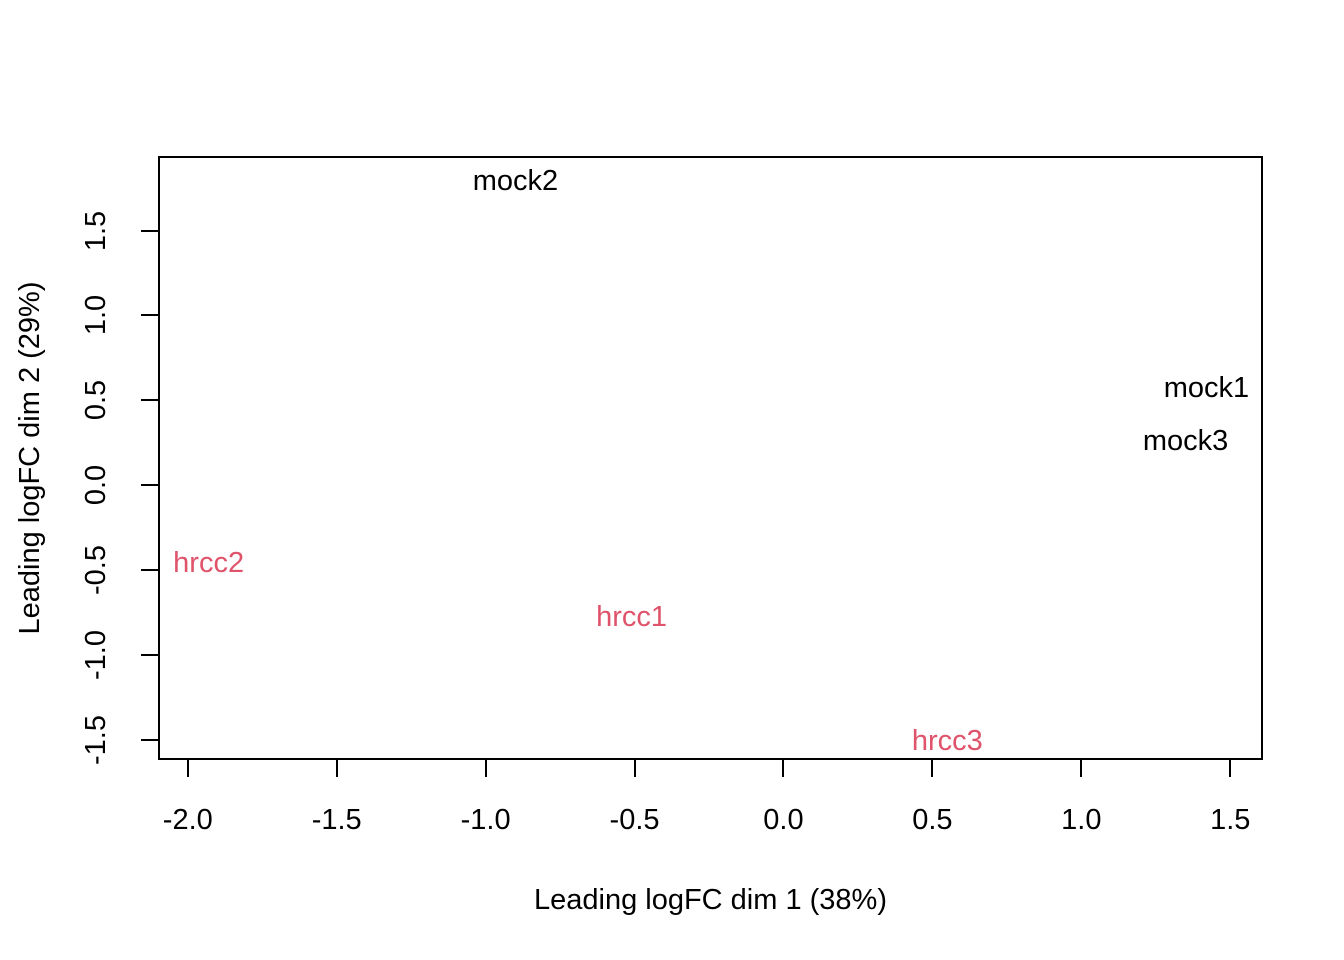  Describe the element at coordinates (1081, 820) in the screenshot. I see `x-tick-label: 1.0` at that location.